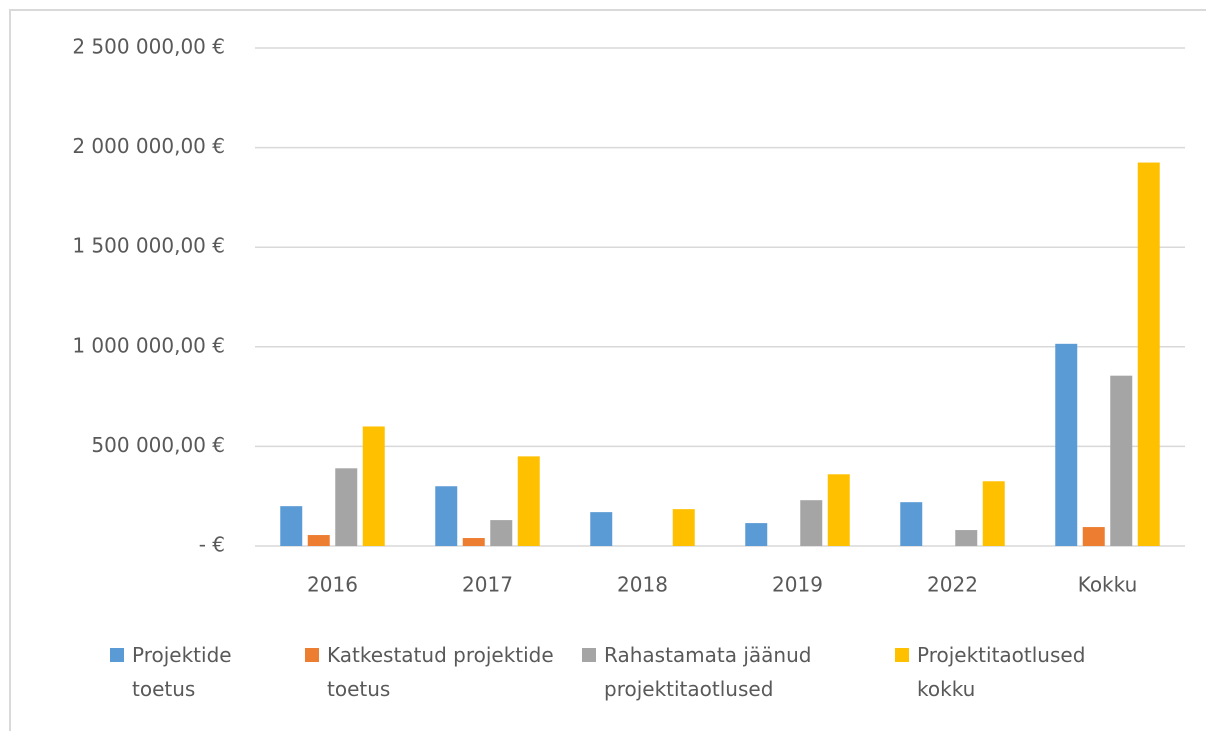  What do you see at coordinates (332, 585) in the screenshot?
I see `x-tick-label: 2016` at bounding box center [332, 585].